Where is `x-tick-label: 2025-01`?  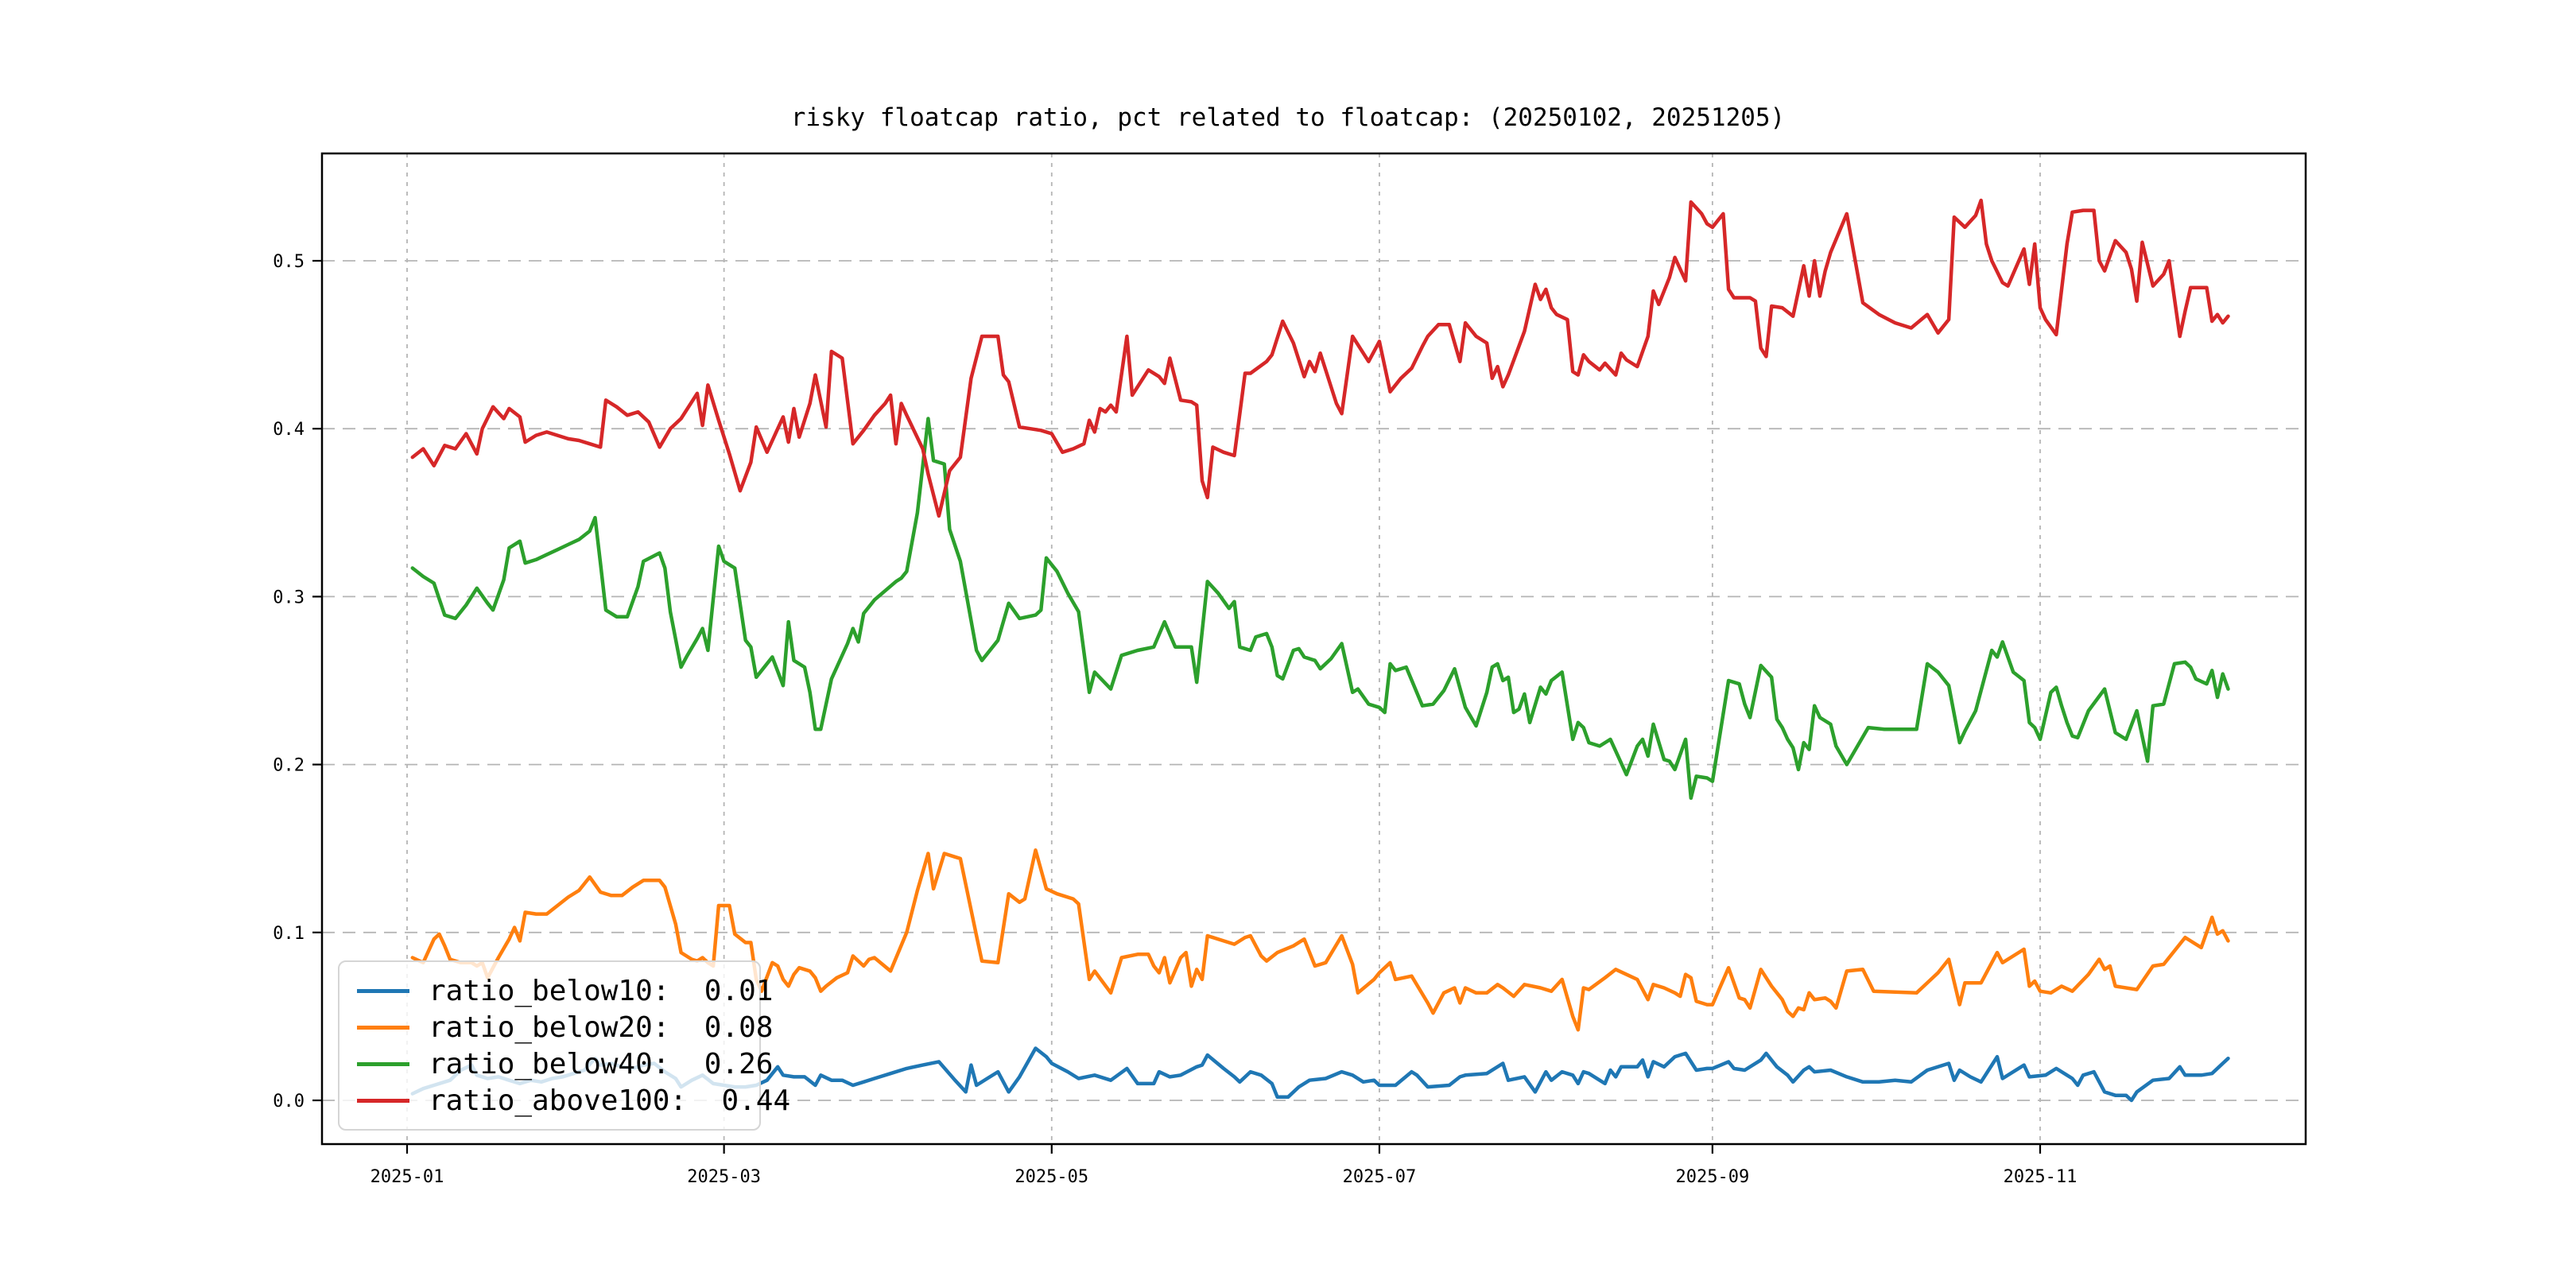 x-tick-label: 2025-01 is located at coordinates (407, 1177).